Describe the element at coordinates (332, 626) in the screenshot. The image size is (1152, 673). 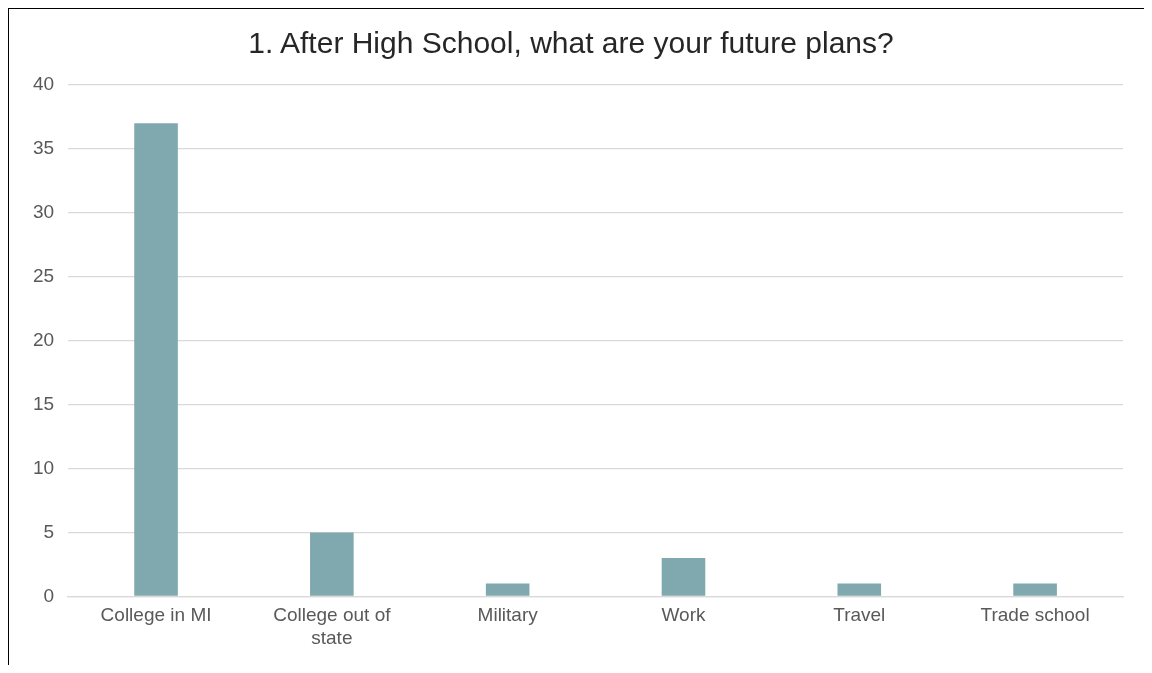
I see `x-tick-label: College out of state` at that location.